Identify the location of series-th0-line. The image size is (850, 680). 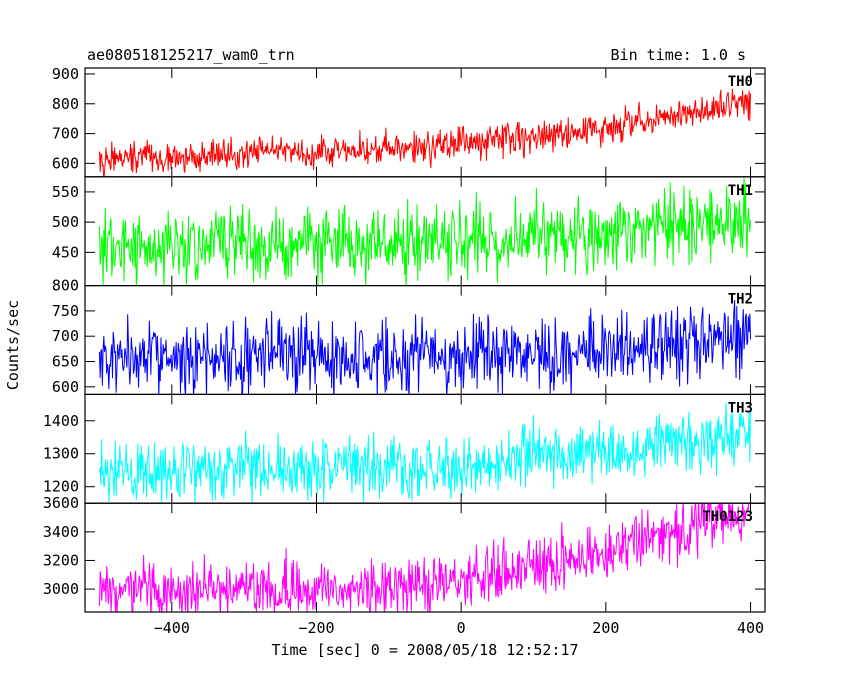
(425, 132).